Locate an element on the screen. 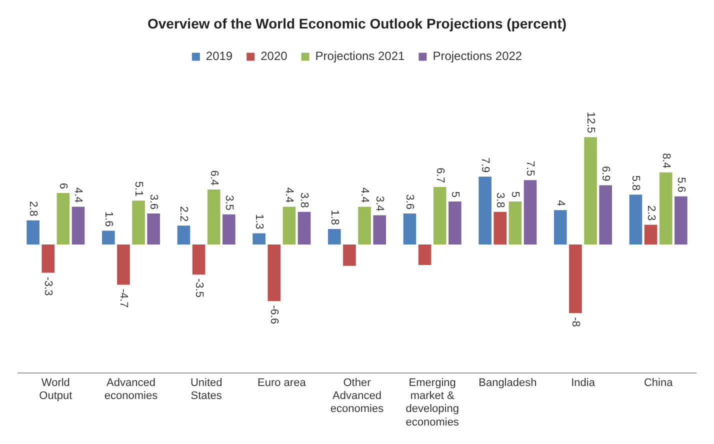 This screenshot has height=444, width=714. data-label: 6.7 is located at coordinates (440, 175).